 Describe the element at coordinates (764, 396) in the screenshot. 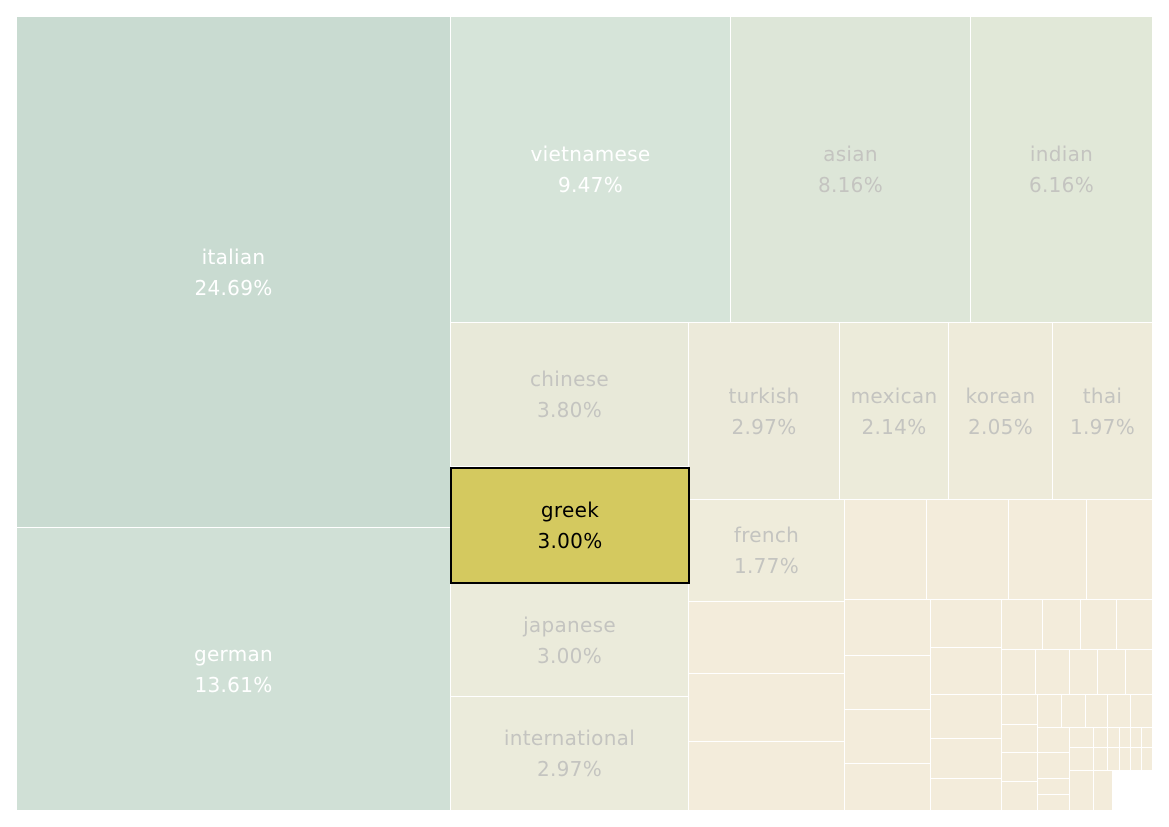

I see `treemap-cell-label: turkish` at that location.